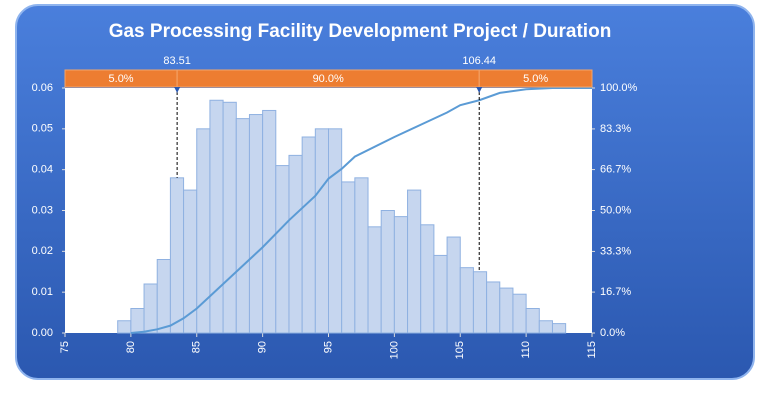 This screenshot has height=407, width=768. I want to click on y2-tick-label: 83.3%, so click(615, 129).